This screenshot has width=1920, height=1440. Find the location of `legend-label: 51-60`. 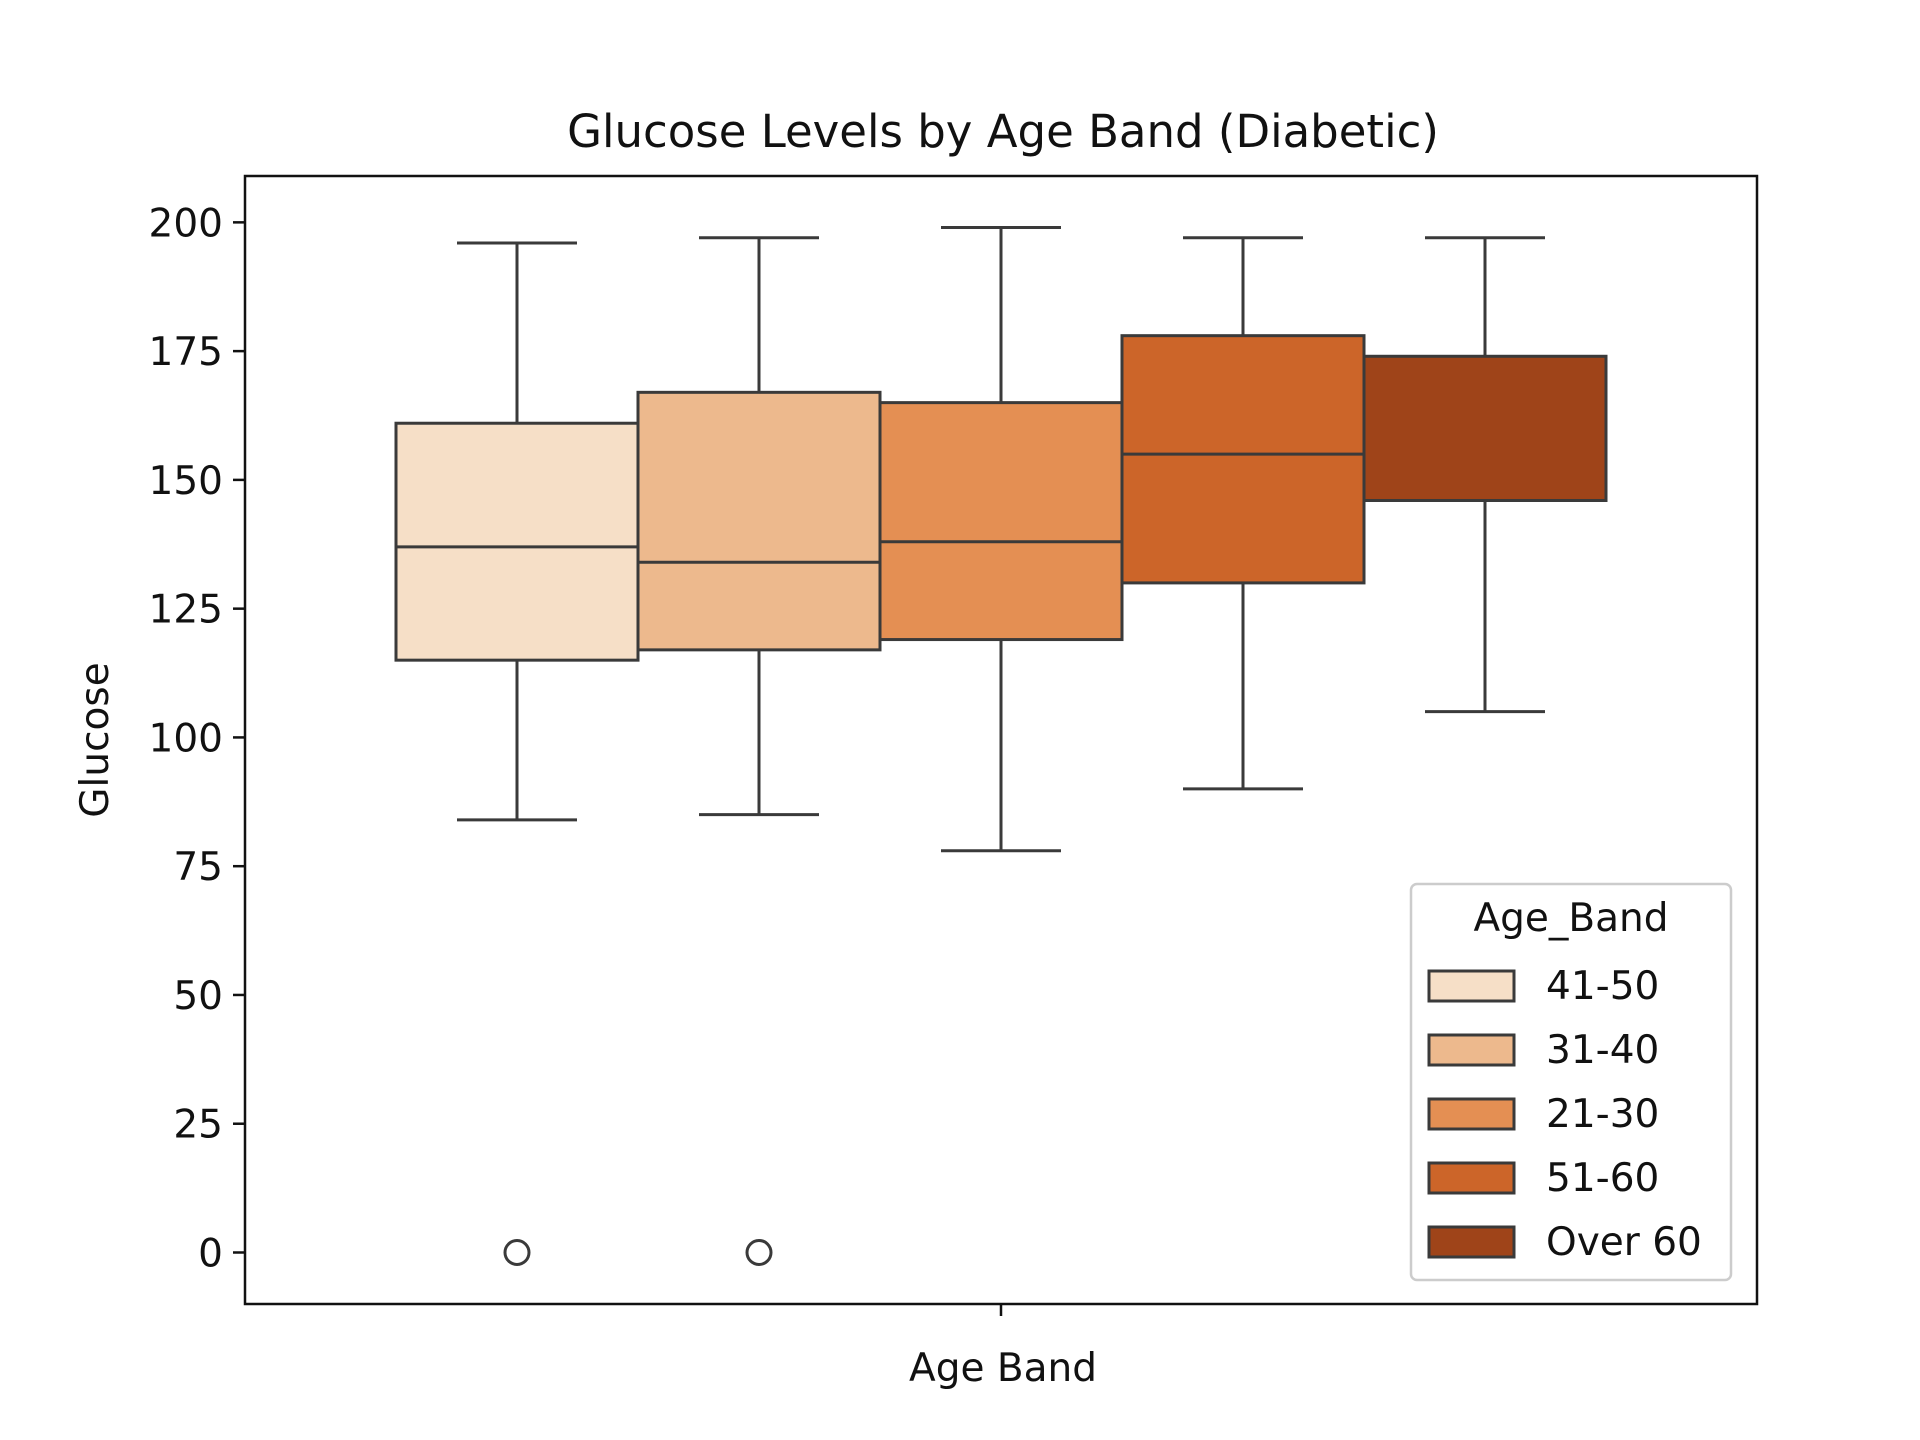

legend-label: 51-60 is located at coordinates (1602, 1178).